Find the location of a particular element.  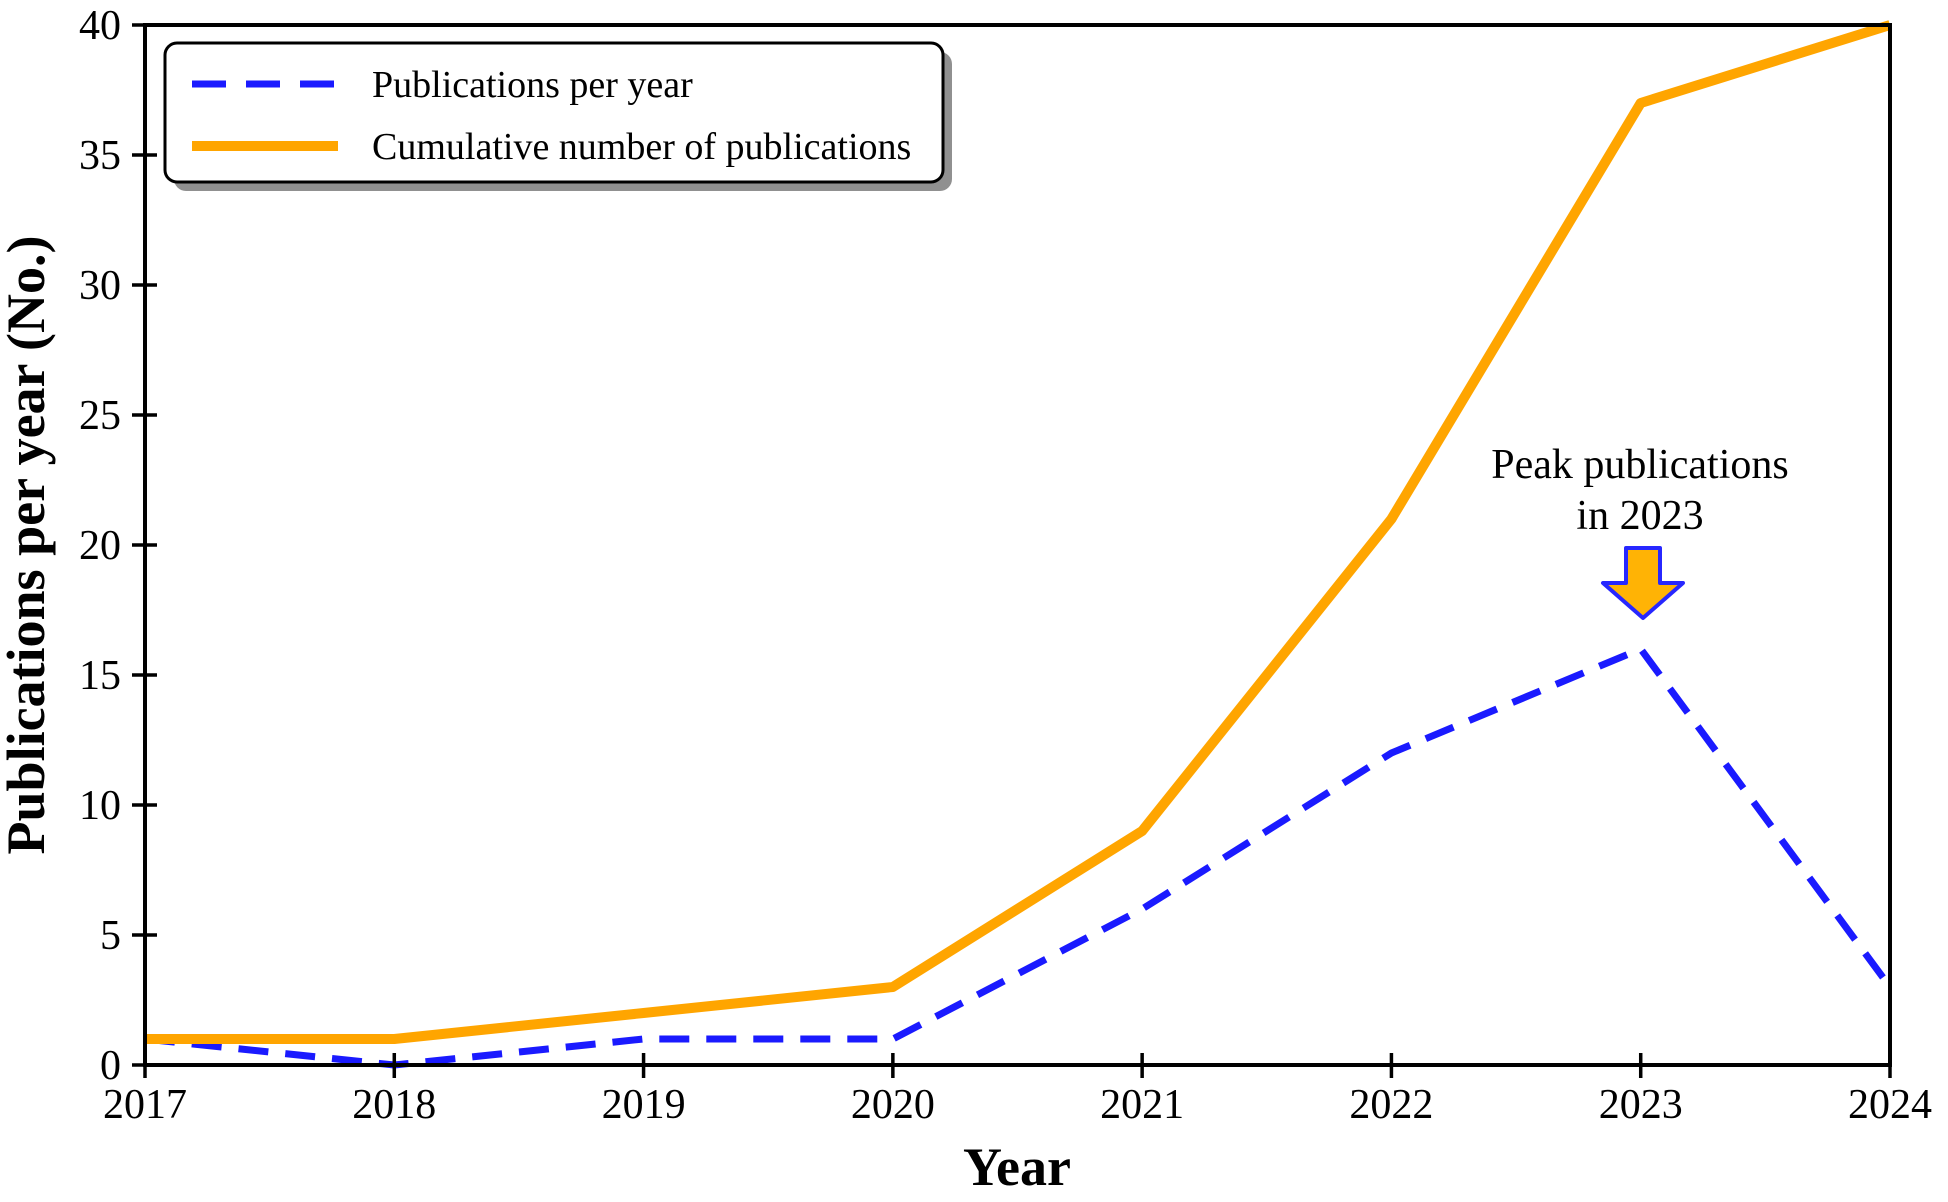

x-tick-label: 2019 is located at coordinates (644, 1105).